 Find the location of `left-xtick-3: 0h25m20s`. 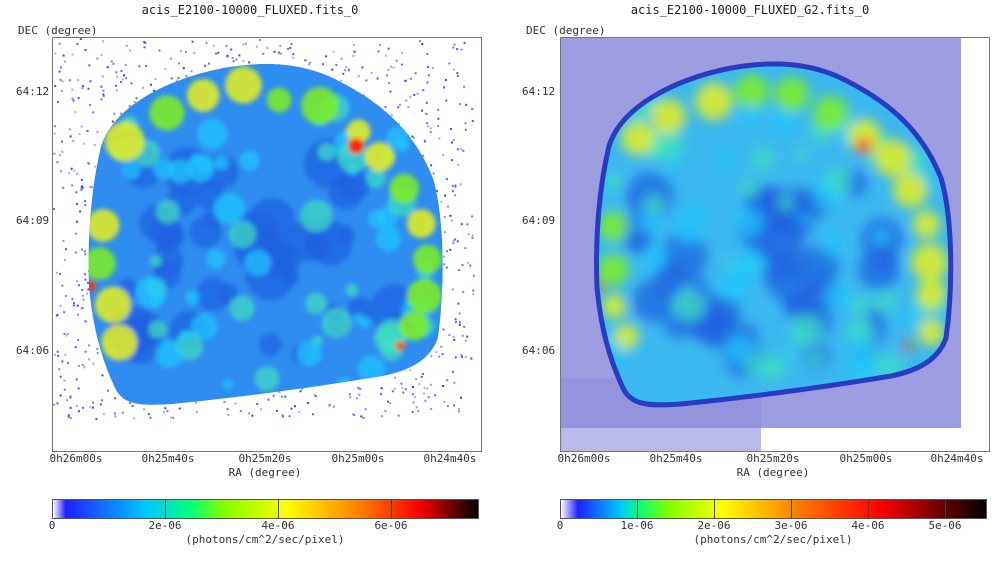

left-xtick-3: 0h25m20s is located at coordinates (265, 458).